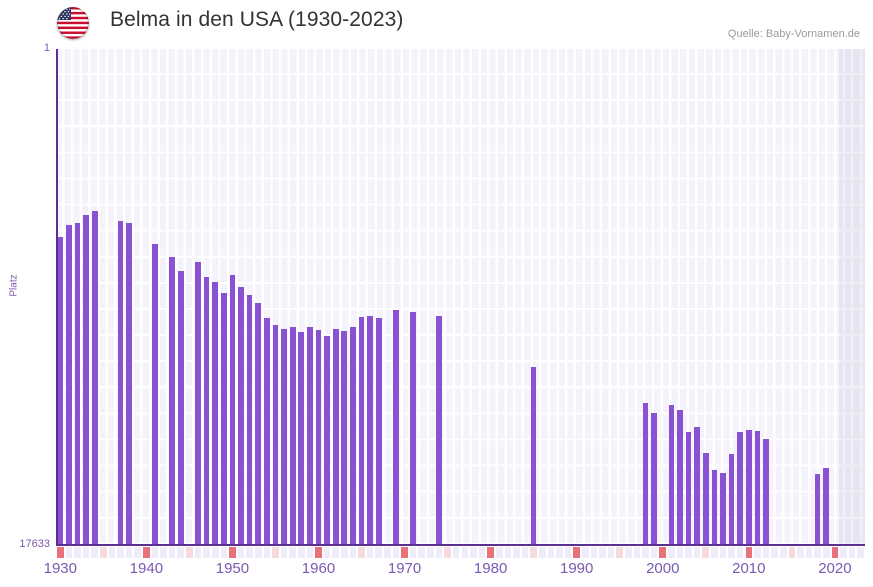 This screenshot has height=587, width=873. Describe the element at coordinates (206, 410) in the screenshot. I see `bar-1947` at that location.